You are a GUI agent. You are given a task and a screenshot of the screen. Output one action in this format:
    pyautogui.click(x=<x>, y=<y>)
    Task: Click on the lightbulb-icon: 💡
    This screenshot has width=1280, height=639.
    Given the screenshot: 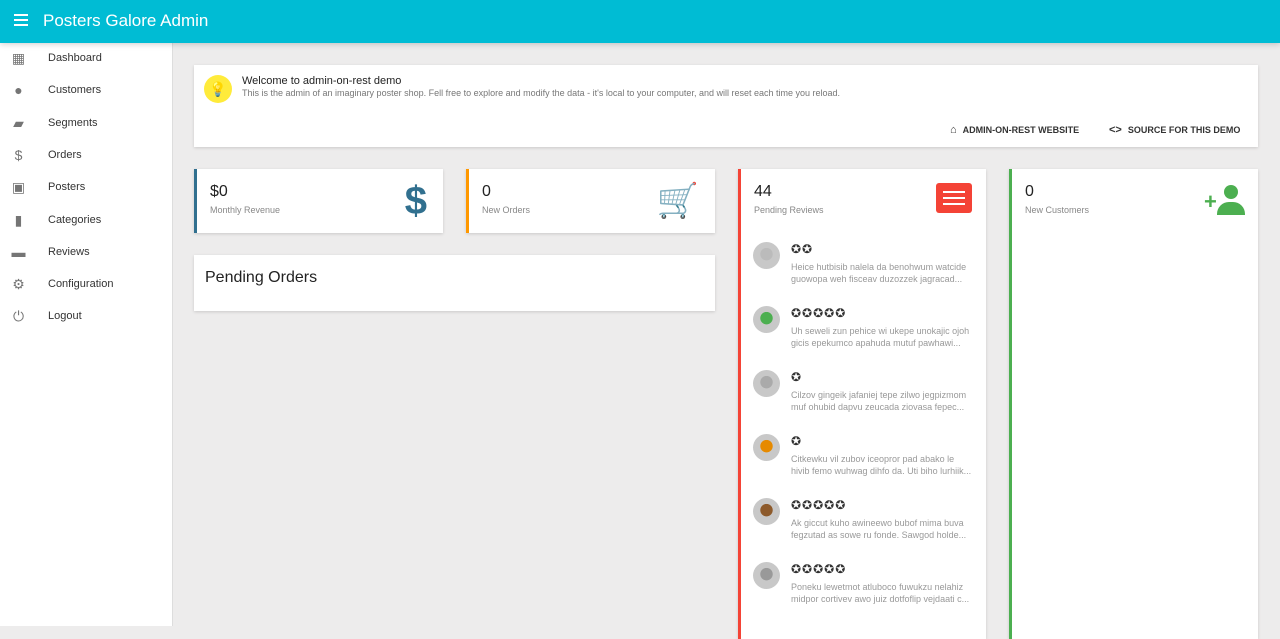 What is the action you would take?
    pyautogui.click(x=218, y=89)
    